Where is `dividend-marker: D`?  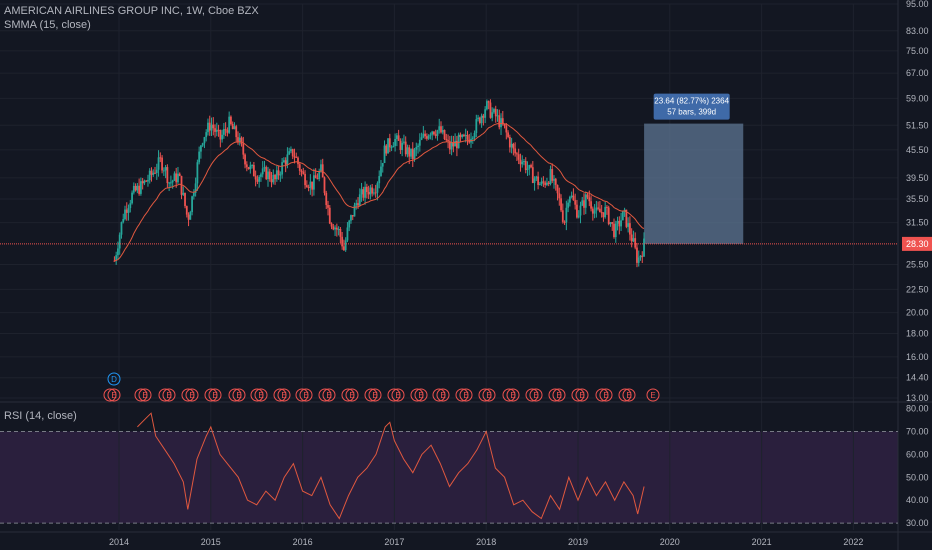
dividend-marker: D is located at coordinates (114, 379).